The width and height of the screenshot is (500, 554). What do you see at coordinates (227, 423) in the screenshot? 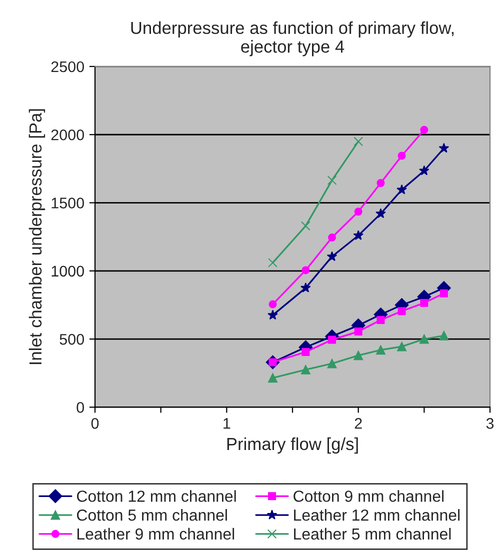
I see `x-tick-label: 1` at bounding box center [227, 423].